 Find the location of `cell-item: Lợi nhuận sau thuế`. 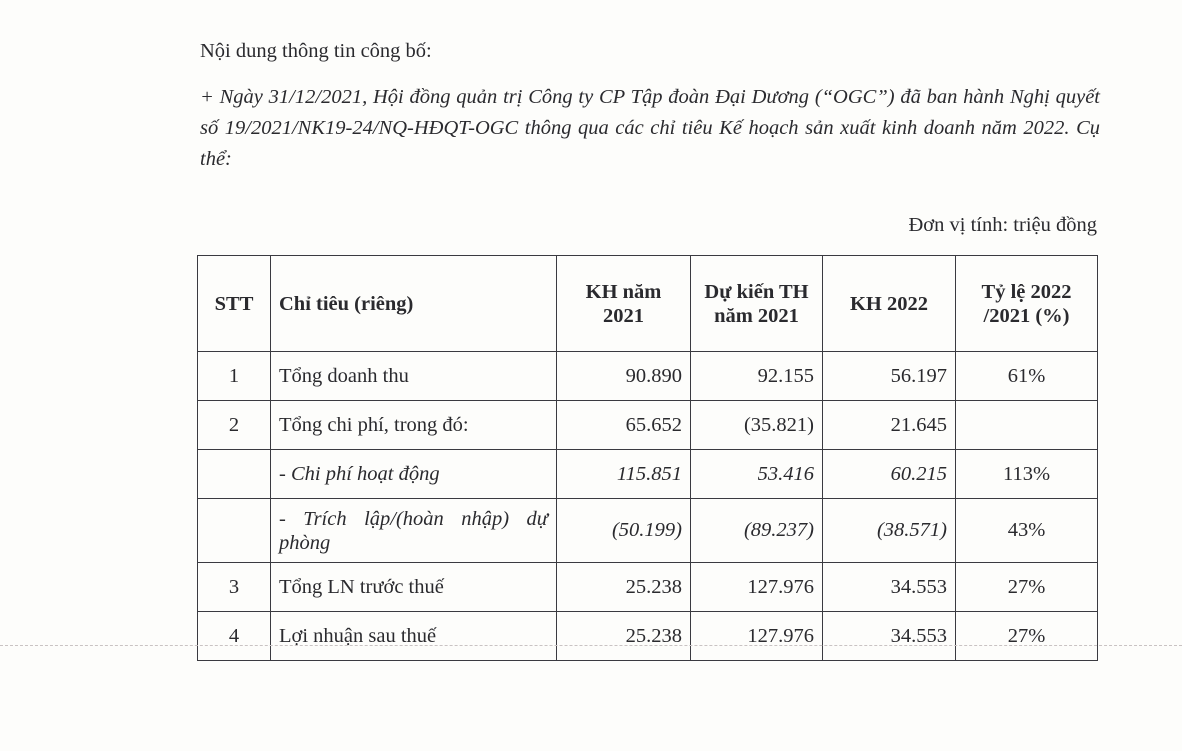

cell-item: Lợi nhuận sau thuế is located at coordinates (413, 636).